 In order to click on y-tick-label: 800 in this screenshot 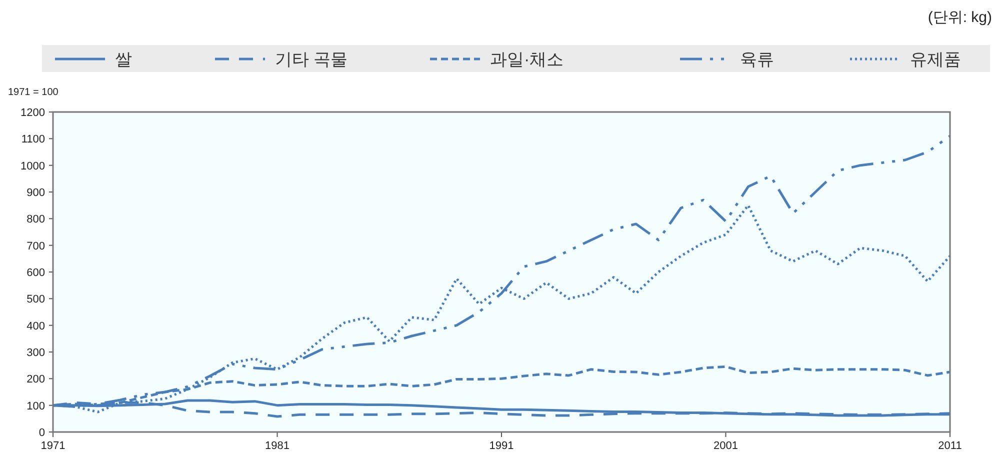, I will do `click(35, 220)`.